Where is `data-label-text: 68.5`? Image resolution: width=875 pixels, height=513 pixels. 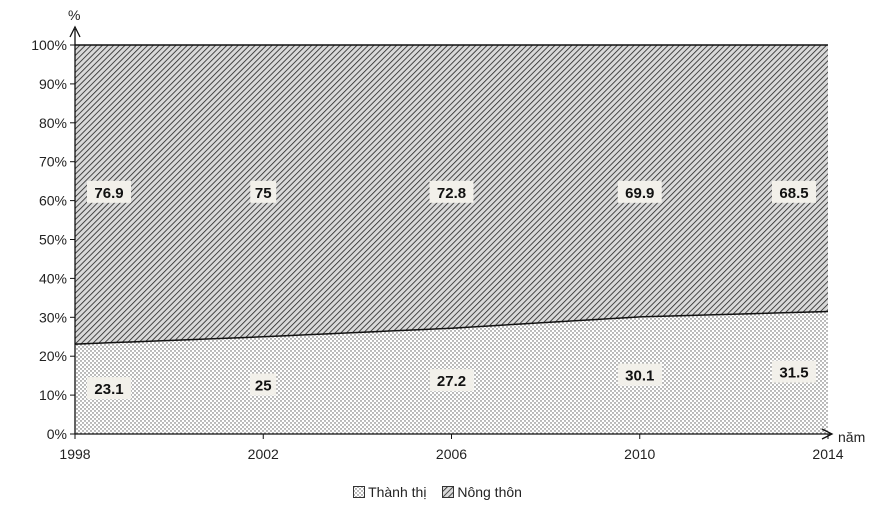
data-label-text: 68.5 is located at coordinates (793, 193).